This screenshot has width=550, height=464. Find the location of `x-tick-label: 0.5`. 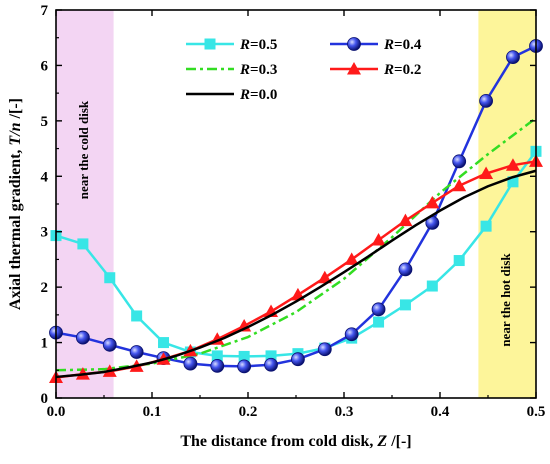

x-tick-label: 0.5 is located at coordinates (536, 412).